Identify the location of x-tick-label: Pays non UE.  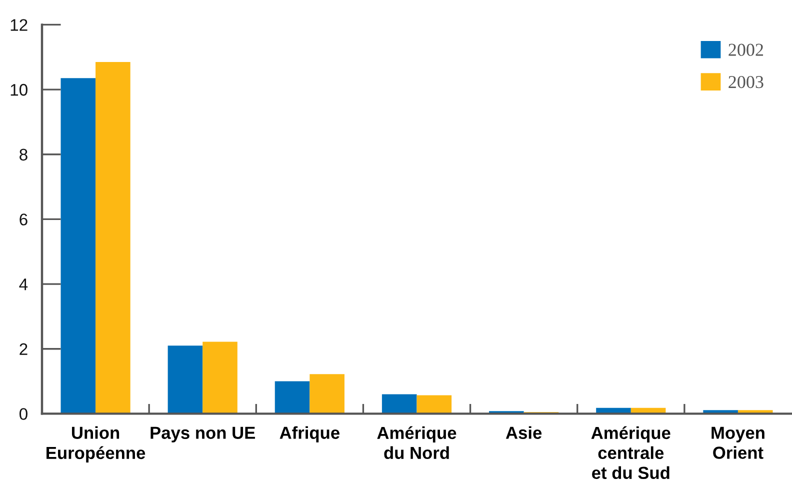
(202, 434).